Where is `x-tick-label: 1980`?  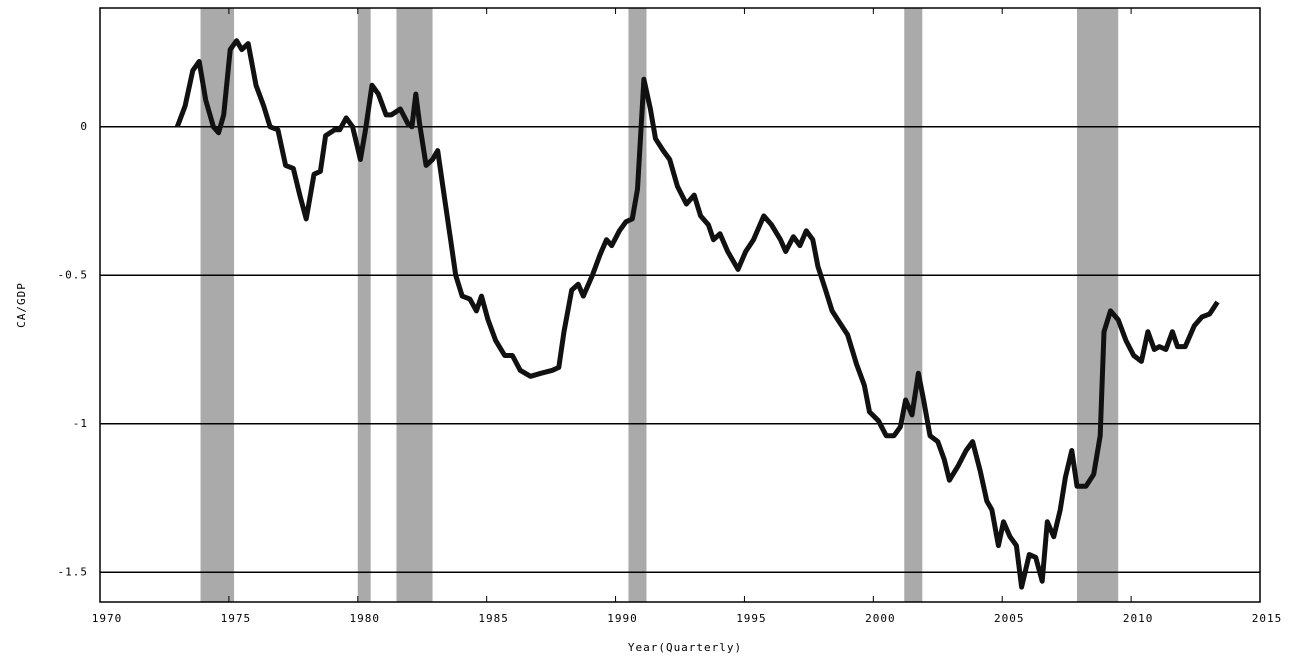
x-tick-label: 1980 is located at coordinates (365, 618).